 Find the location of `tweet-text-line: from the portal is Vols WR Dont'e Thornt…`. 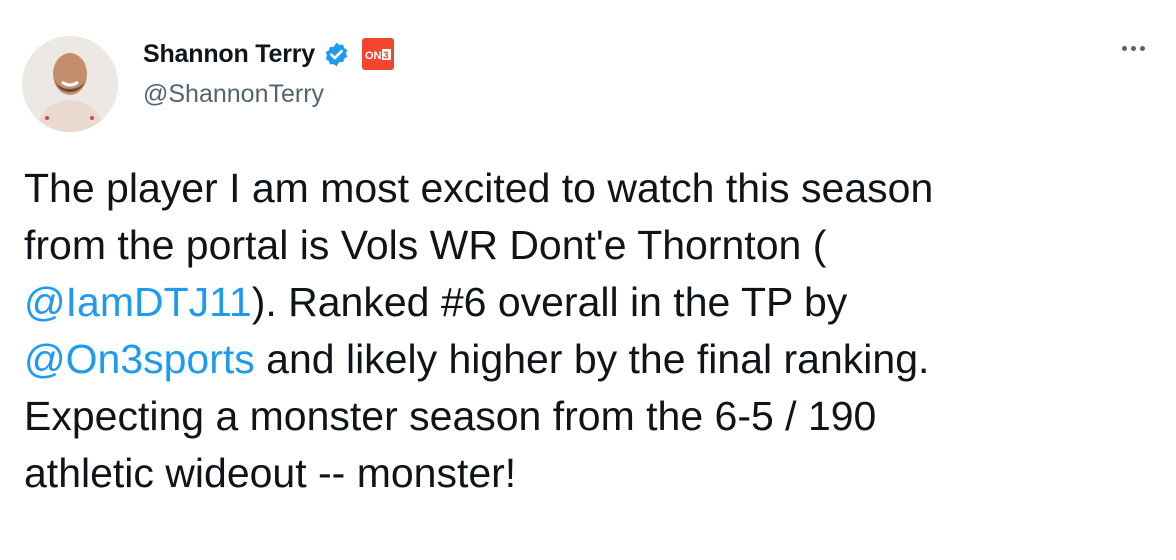

tweet-text-line: from the portal is Vols WR Dont'e Thornt… is located at coordinates (478, 245).